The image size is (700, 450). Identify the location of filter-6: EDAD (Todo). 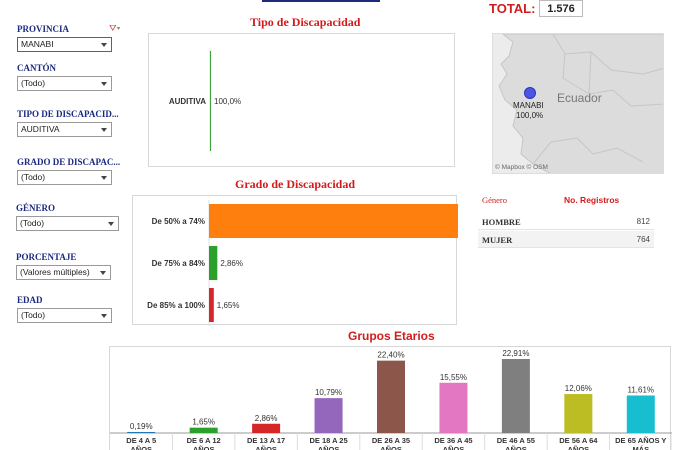
(72, 310).